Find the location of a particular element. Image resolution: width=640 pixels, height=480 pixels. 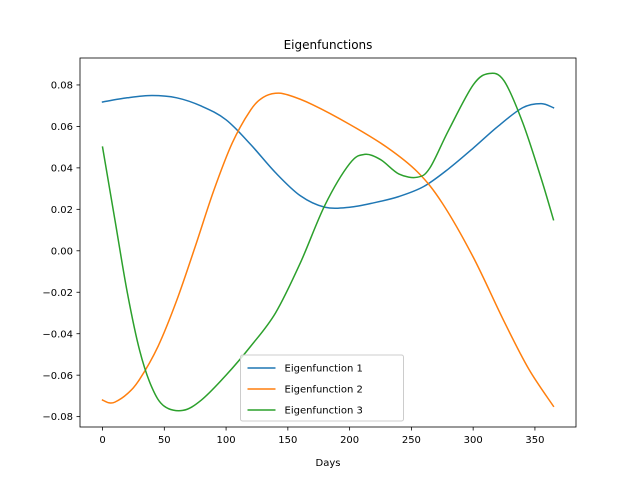

legend-label-3: Eigenfunction 3 is located at coordinates (324, 411).